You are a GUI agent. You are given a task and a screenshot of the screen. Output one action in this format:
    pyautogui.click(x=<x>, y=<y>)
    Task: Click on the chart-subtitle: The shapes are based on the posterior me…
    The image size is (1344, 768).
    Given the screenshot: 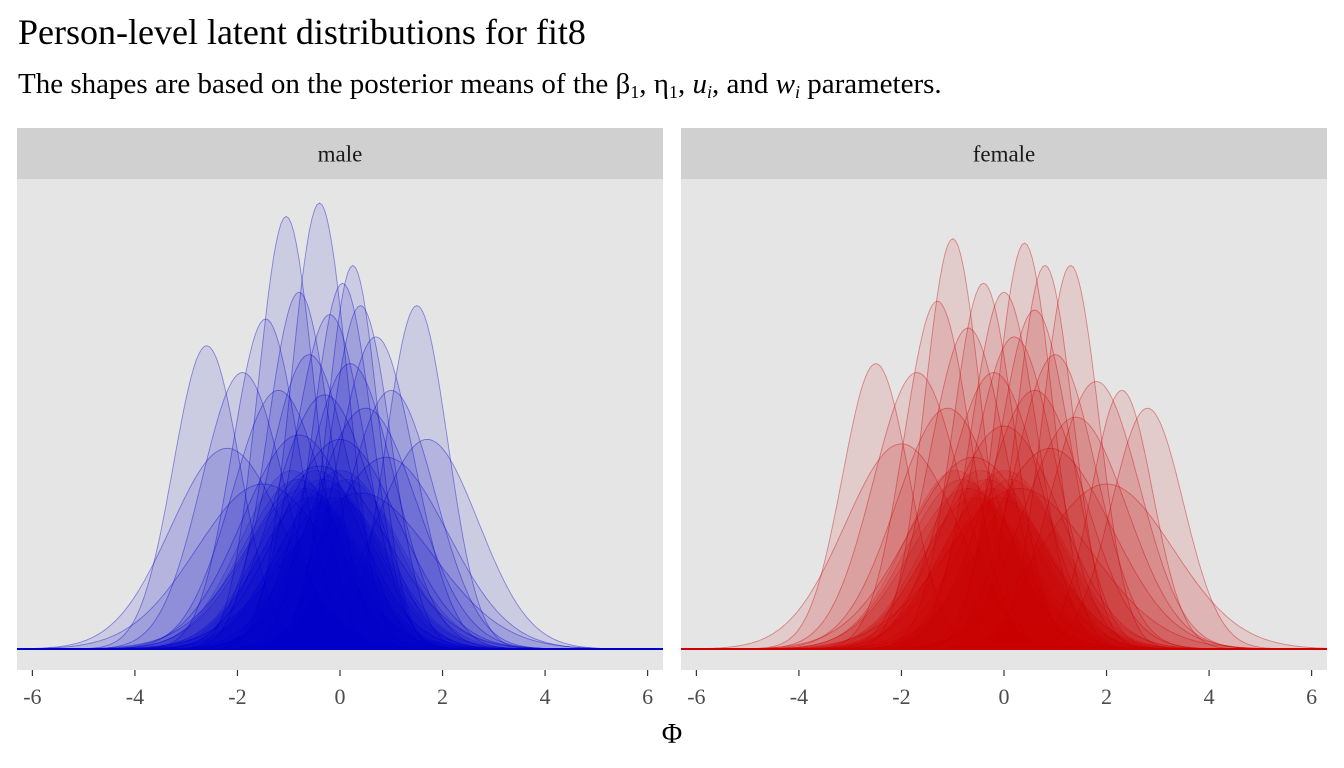 What is the action you would take?
    pyautogui.click(x=480, y=84)
    